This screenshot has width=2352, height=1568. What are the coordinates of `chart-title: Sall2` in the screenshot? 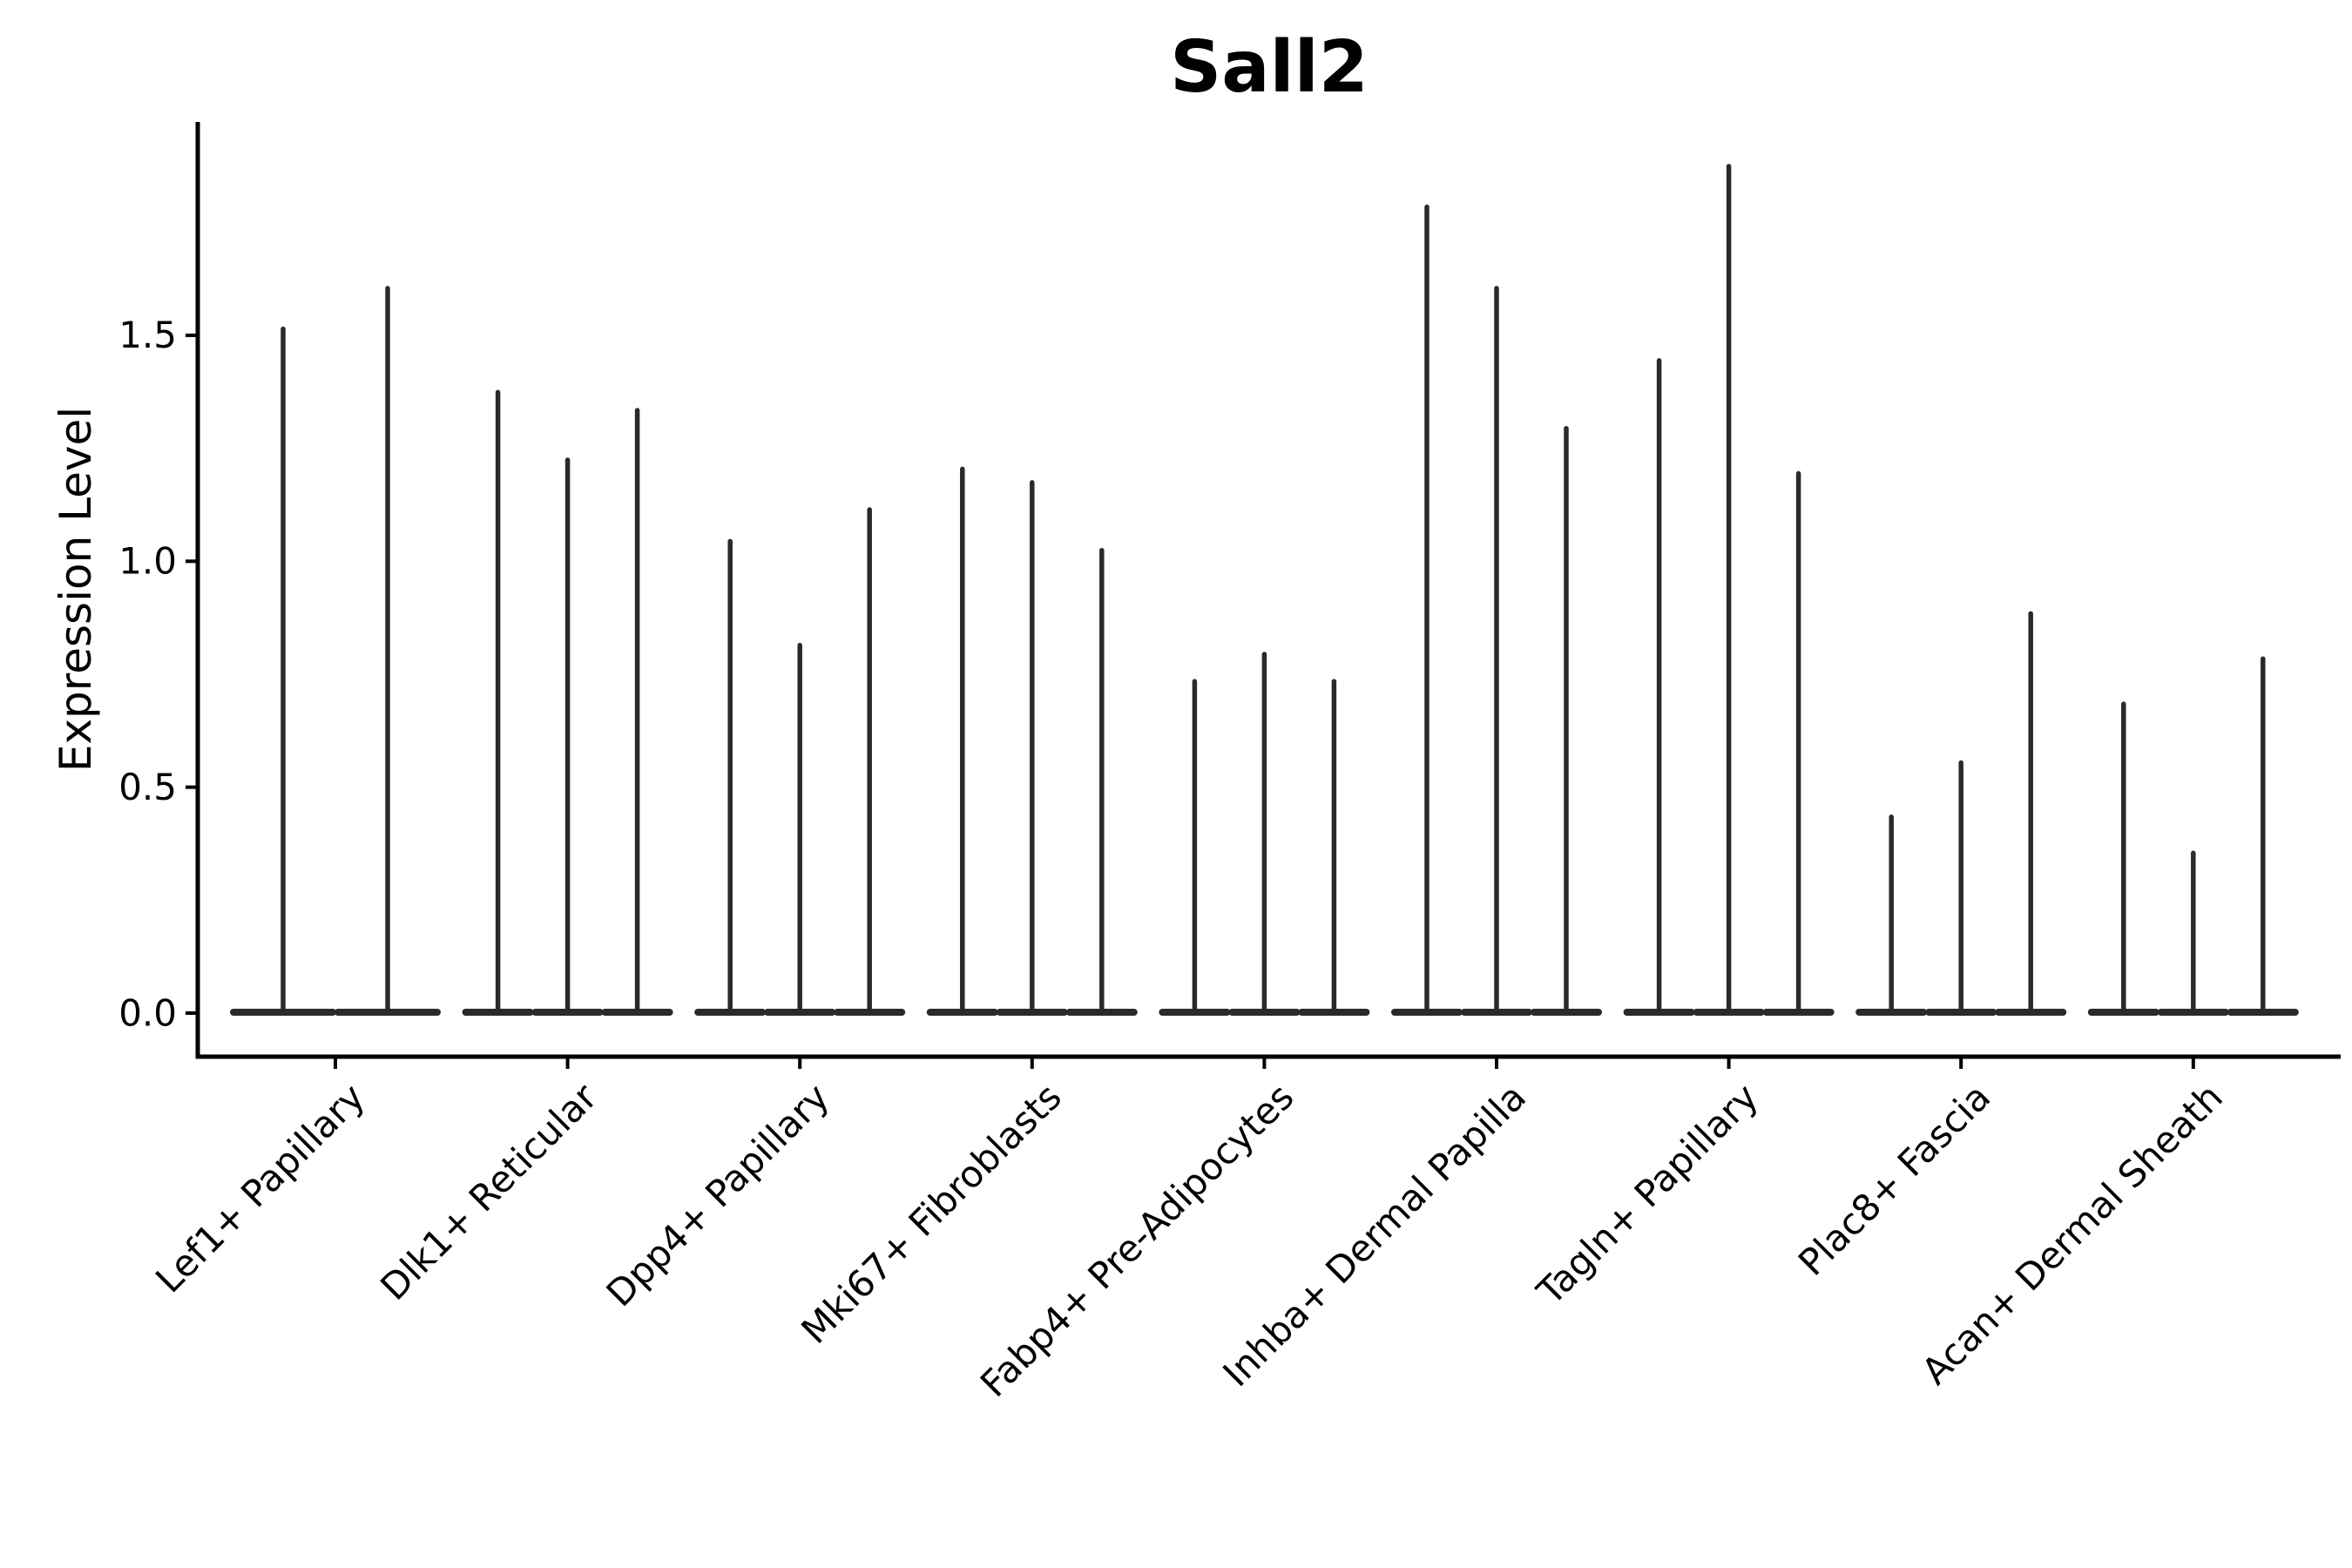 It's located at (1270, 67).